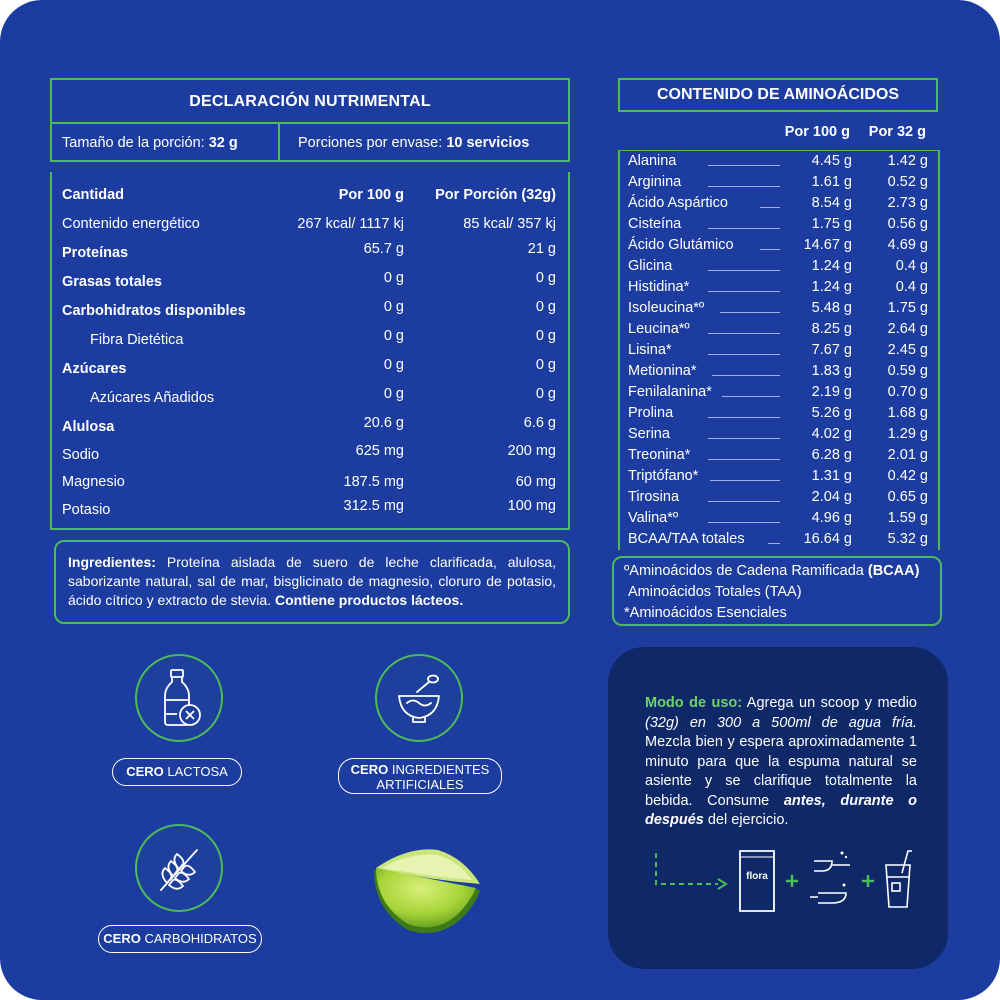 Image resolution: width=1000 pixels, height=1000 pixels. What do you see at coordinates (81, 455) in the screenshot?
I see `row-label: Sodio` at bounding box center [81, 455].